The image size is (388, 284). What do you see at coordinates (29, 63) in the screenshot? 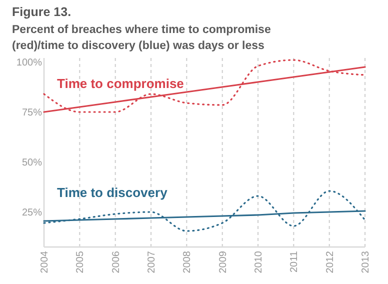
I see `y-tick-label: 100%` at bounding box center [29, 63].